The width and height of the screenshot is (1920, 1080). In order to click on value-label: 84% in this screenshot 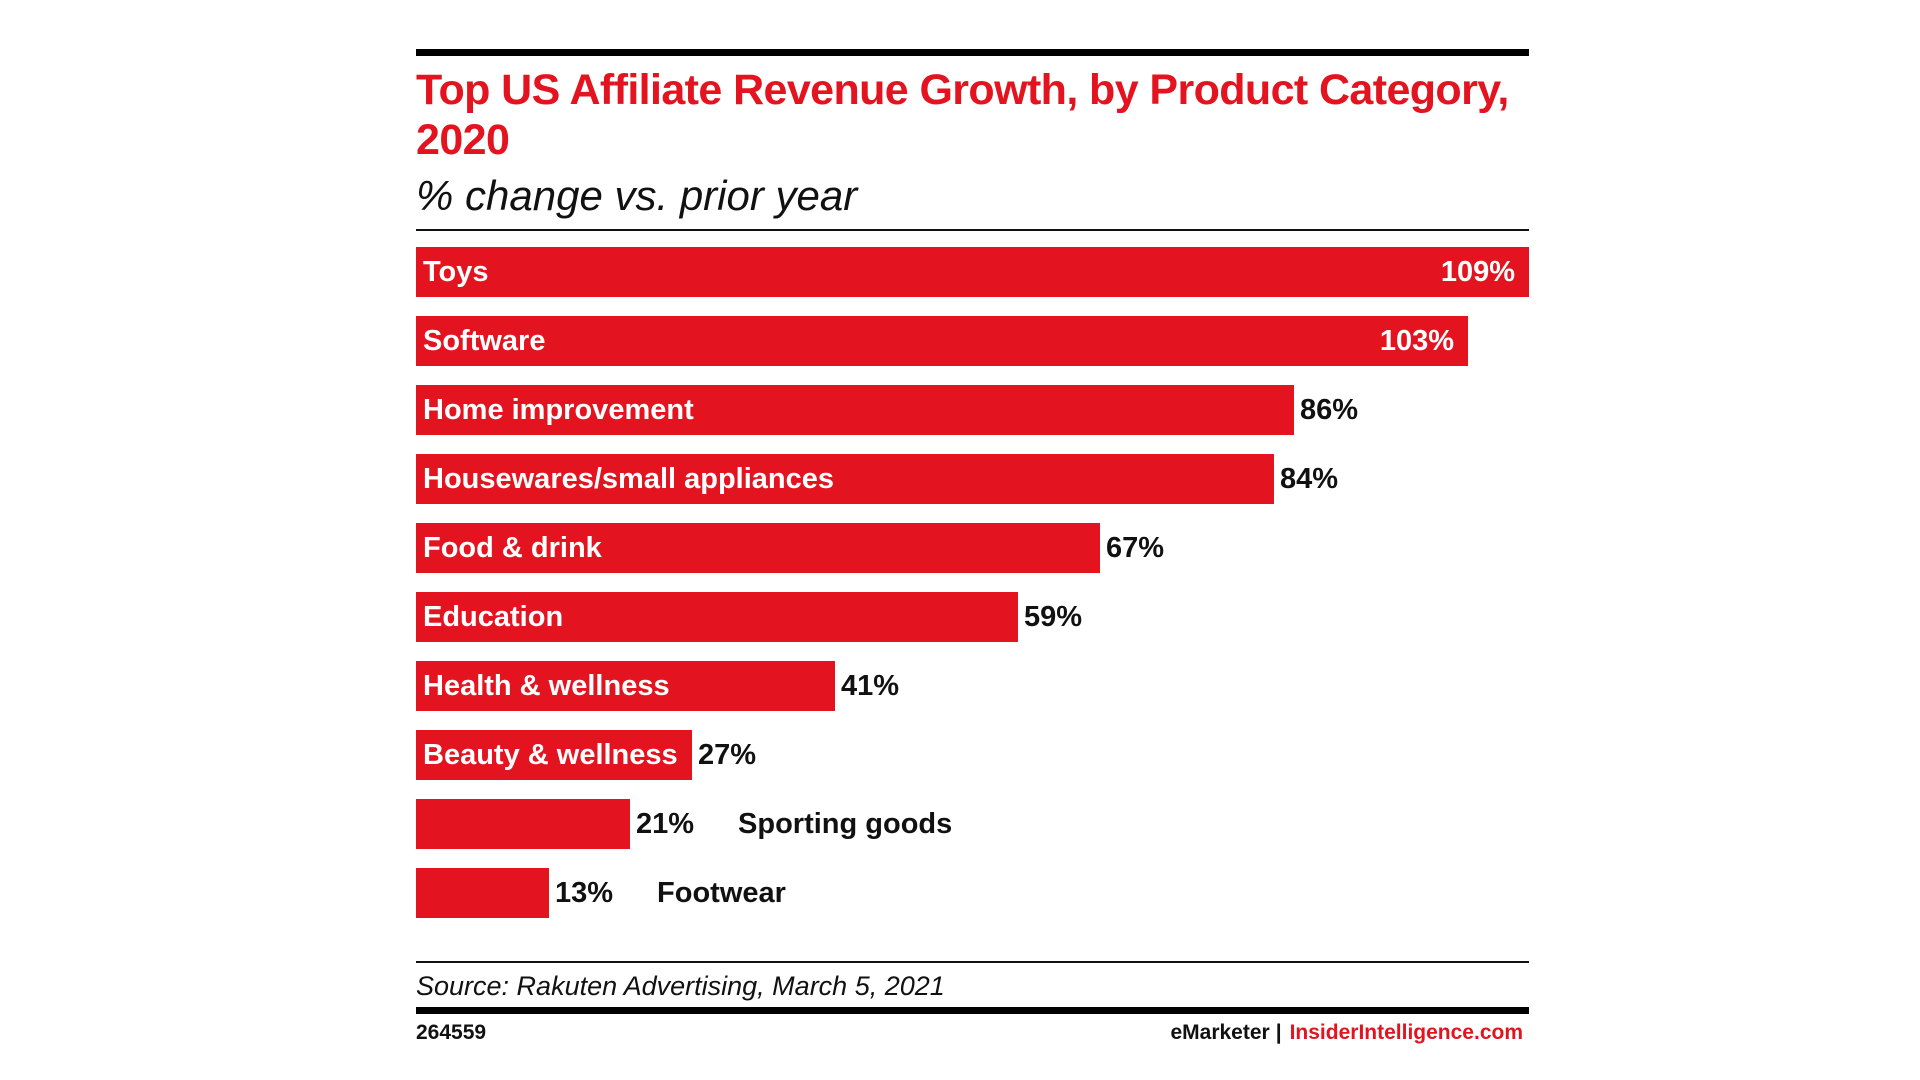, I will do `click(1309, 479)`.